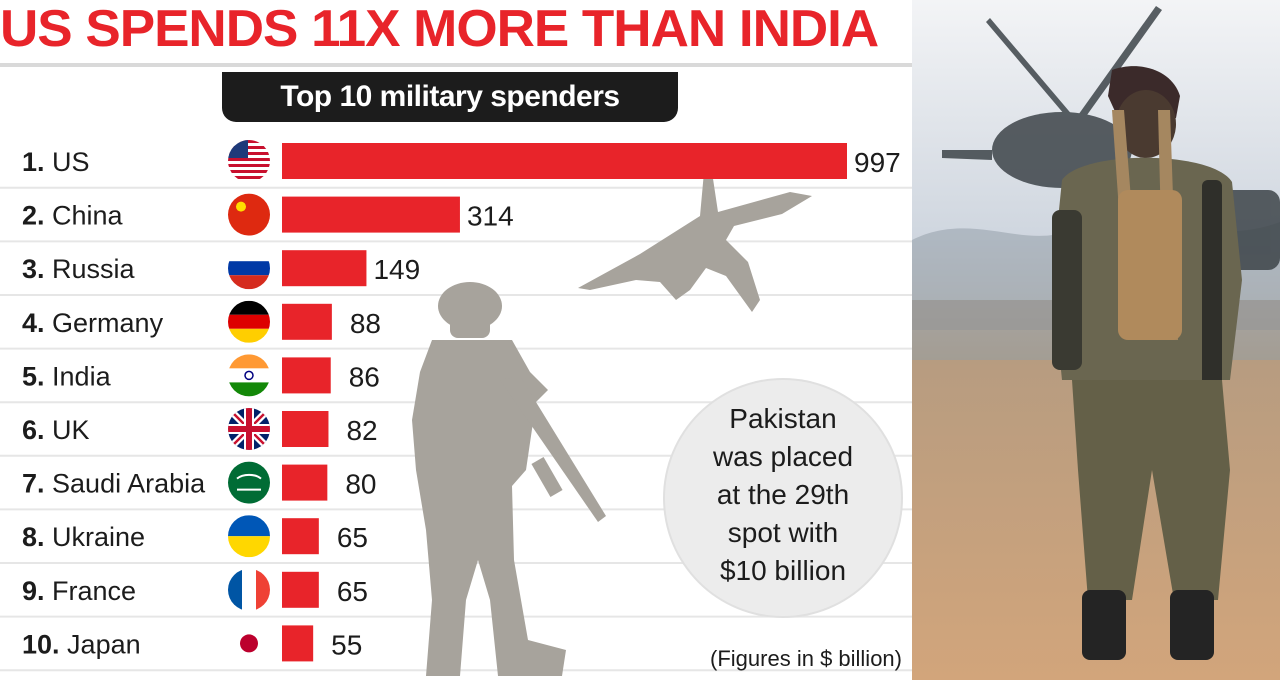  I want to click on country-name: Ukraine, so click(98, 537).